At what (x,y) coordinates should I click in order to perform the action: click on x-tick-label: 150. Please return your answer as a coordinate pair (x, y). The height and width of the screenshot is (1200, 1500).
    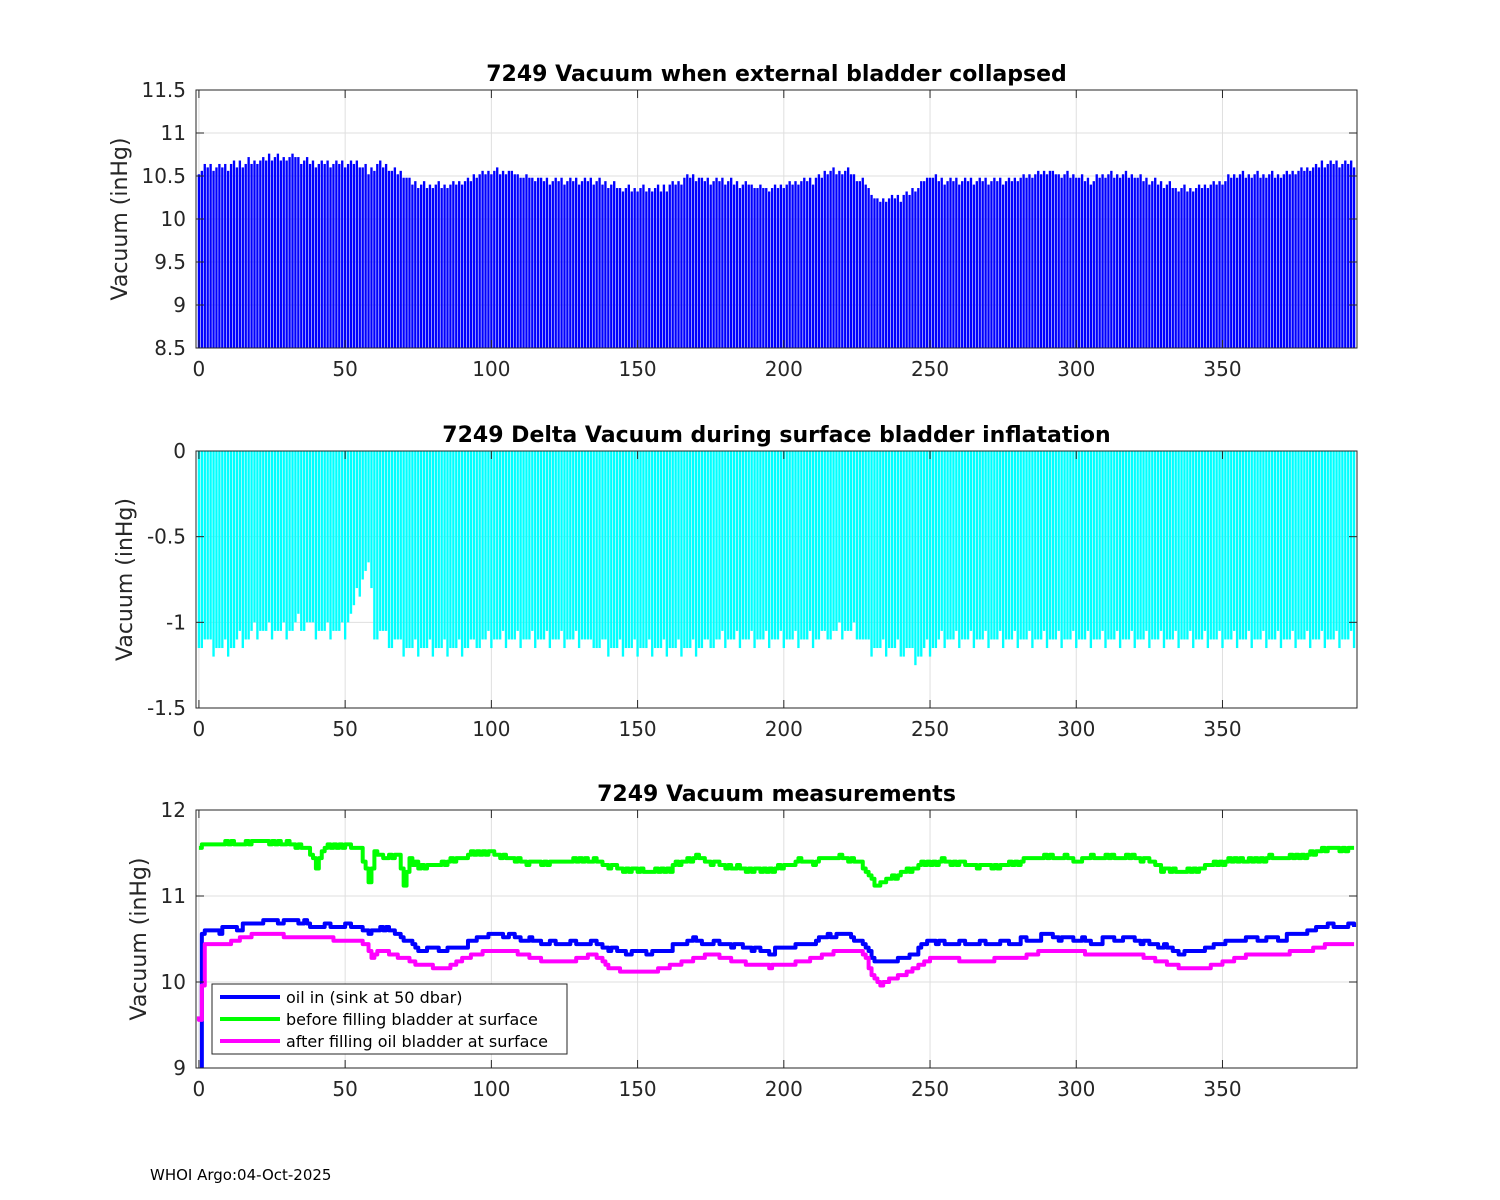
    Looking at the image, I should click on (637, 729).